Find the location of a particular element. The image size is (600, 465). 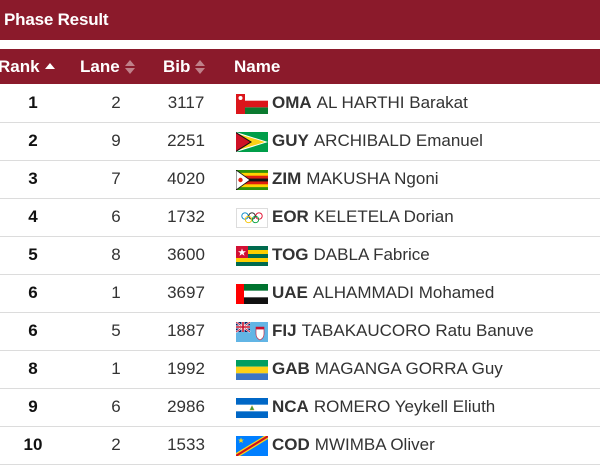

rank-cell: 1 is located at coordinates (33, 102).